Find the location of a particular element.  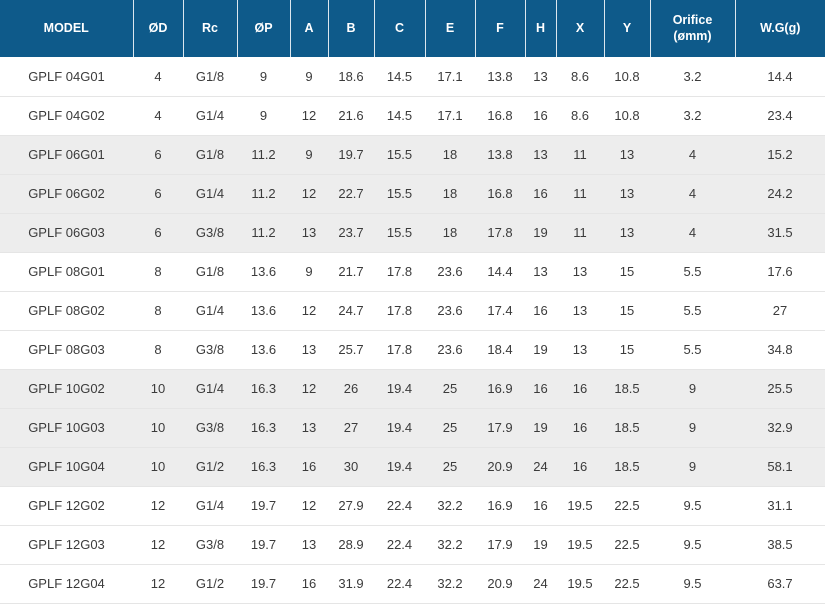

cell-b: 30 is located at coordinates (351, 467).